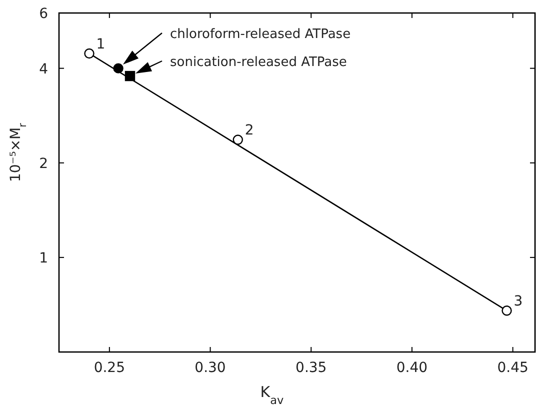 Image resolution: width=536 pixels, height=407 pixels. I want to click on annotation: 2, so click(249, 130).